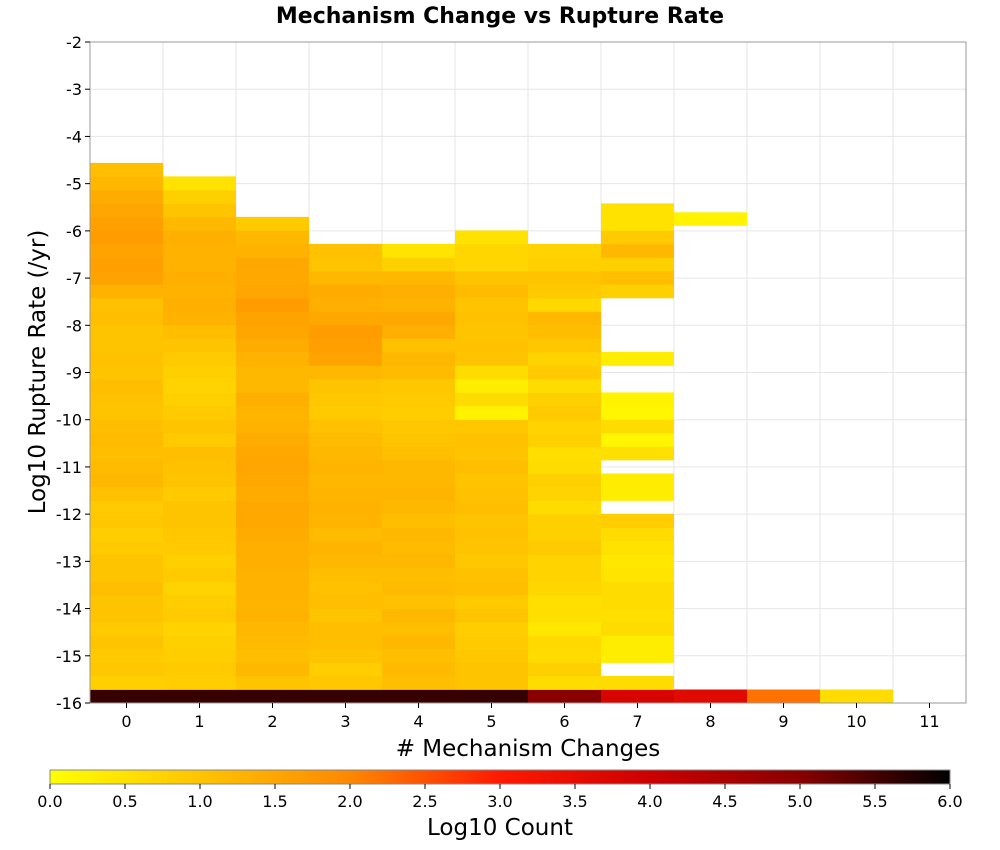 The width and height of the screenshot is (1000, 850). Describe the element at coordinates (74, 231) in the screenshot. I see `y-tick-label: -6` at that location.